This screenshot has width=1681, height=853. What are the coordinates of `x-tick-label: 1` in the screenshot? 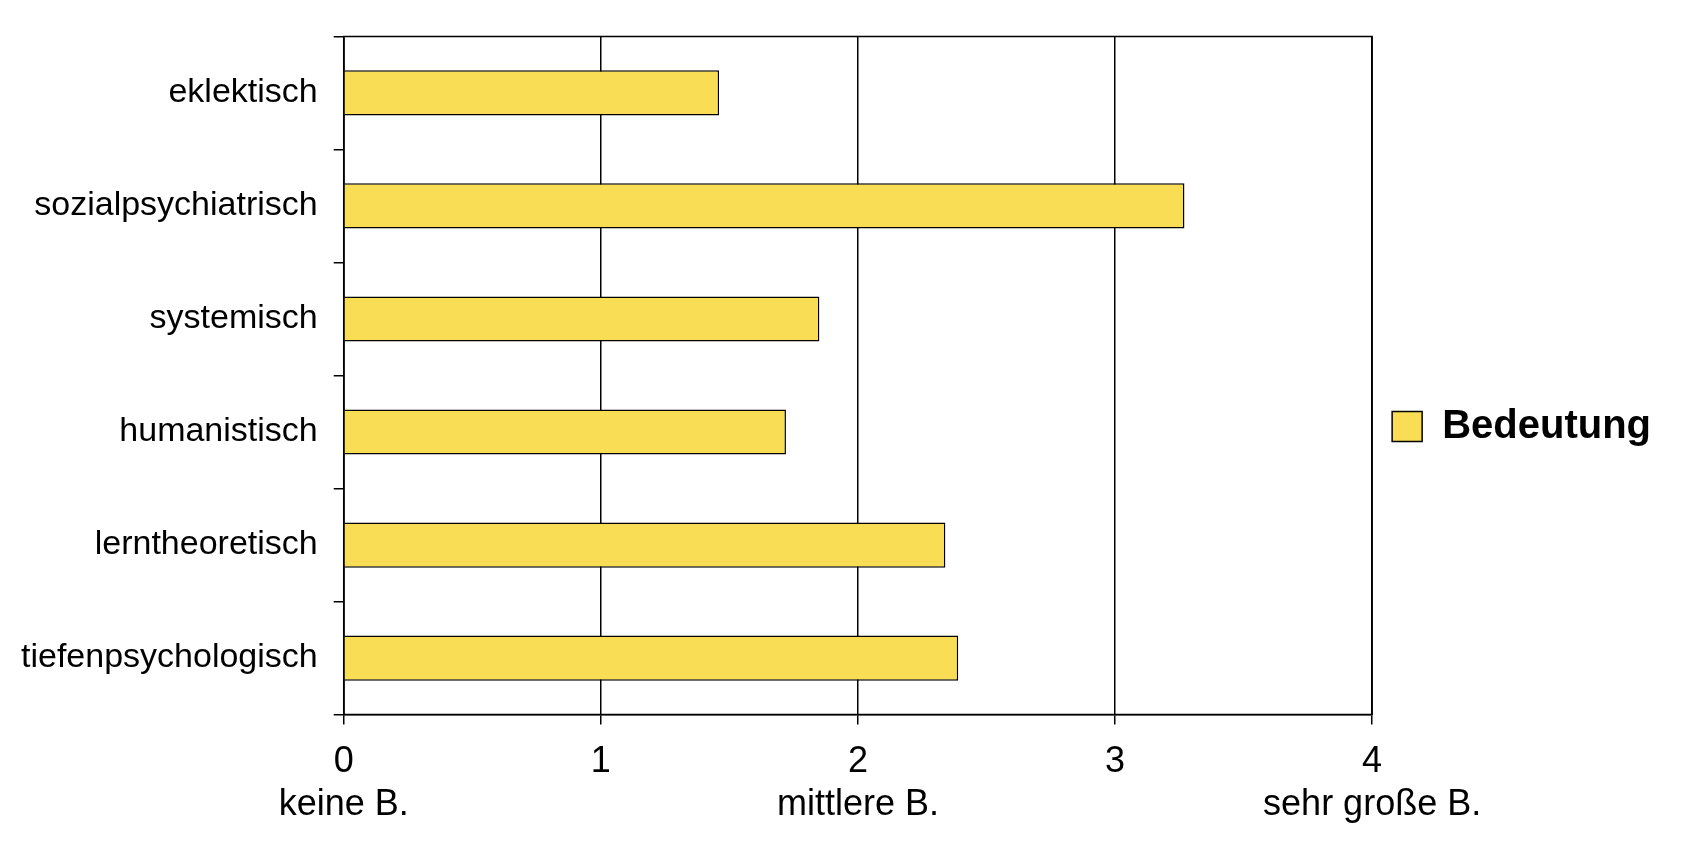 It's located at (600, 760).